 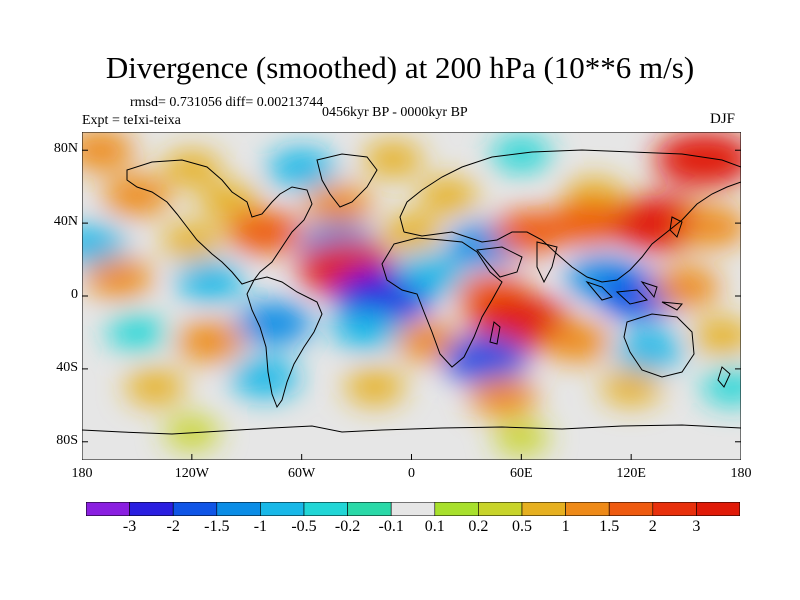 What do you see at coordinates (634, 295) in the screenshot?
I see `coastline-southeast-asia-islands` at bounding box center [634, 295].